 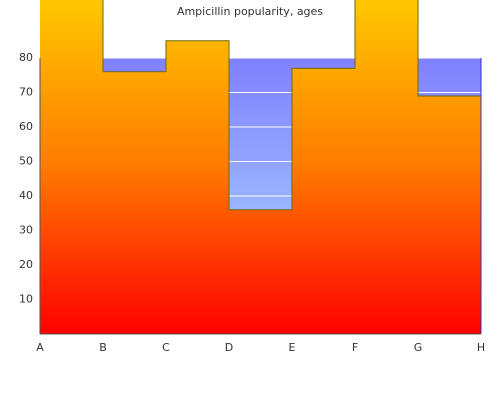 I want to click on y-tick-label: 40, so click(x=26, y=195).